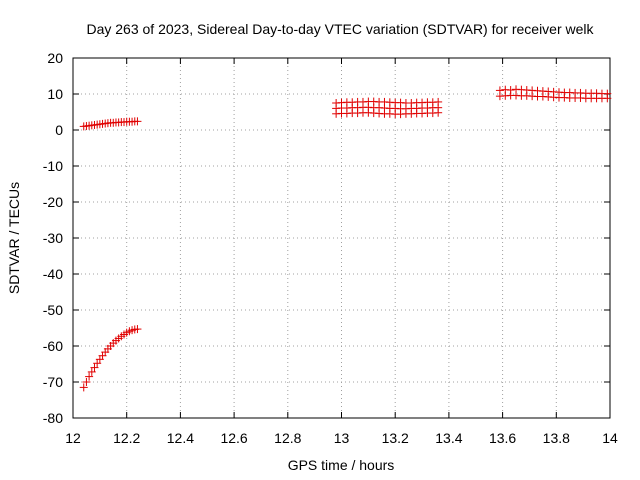 The image size is (640, 480). What do you see at coordinates (180, 438) in the screenshot?
I see `x-tick-label: 12.4` at bounding box center [180, 438].